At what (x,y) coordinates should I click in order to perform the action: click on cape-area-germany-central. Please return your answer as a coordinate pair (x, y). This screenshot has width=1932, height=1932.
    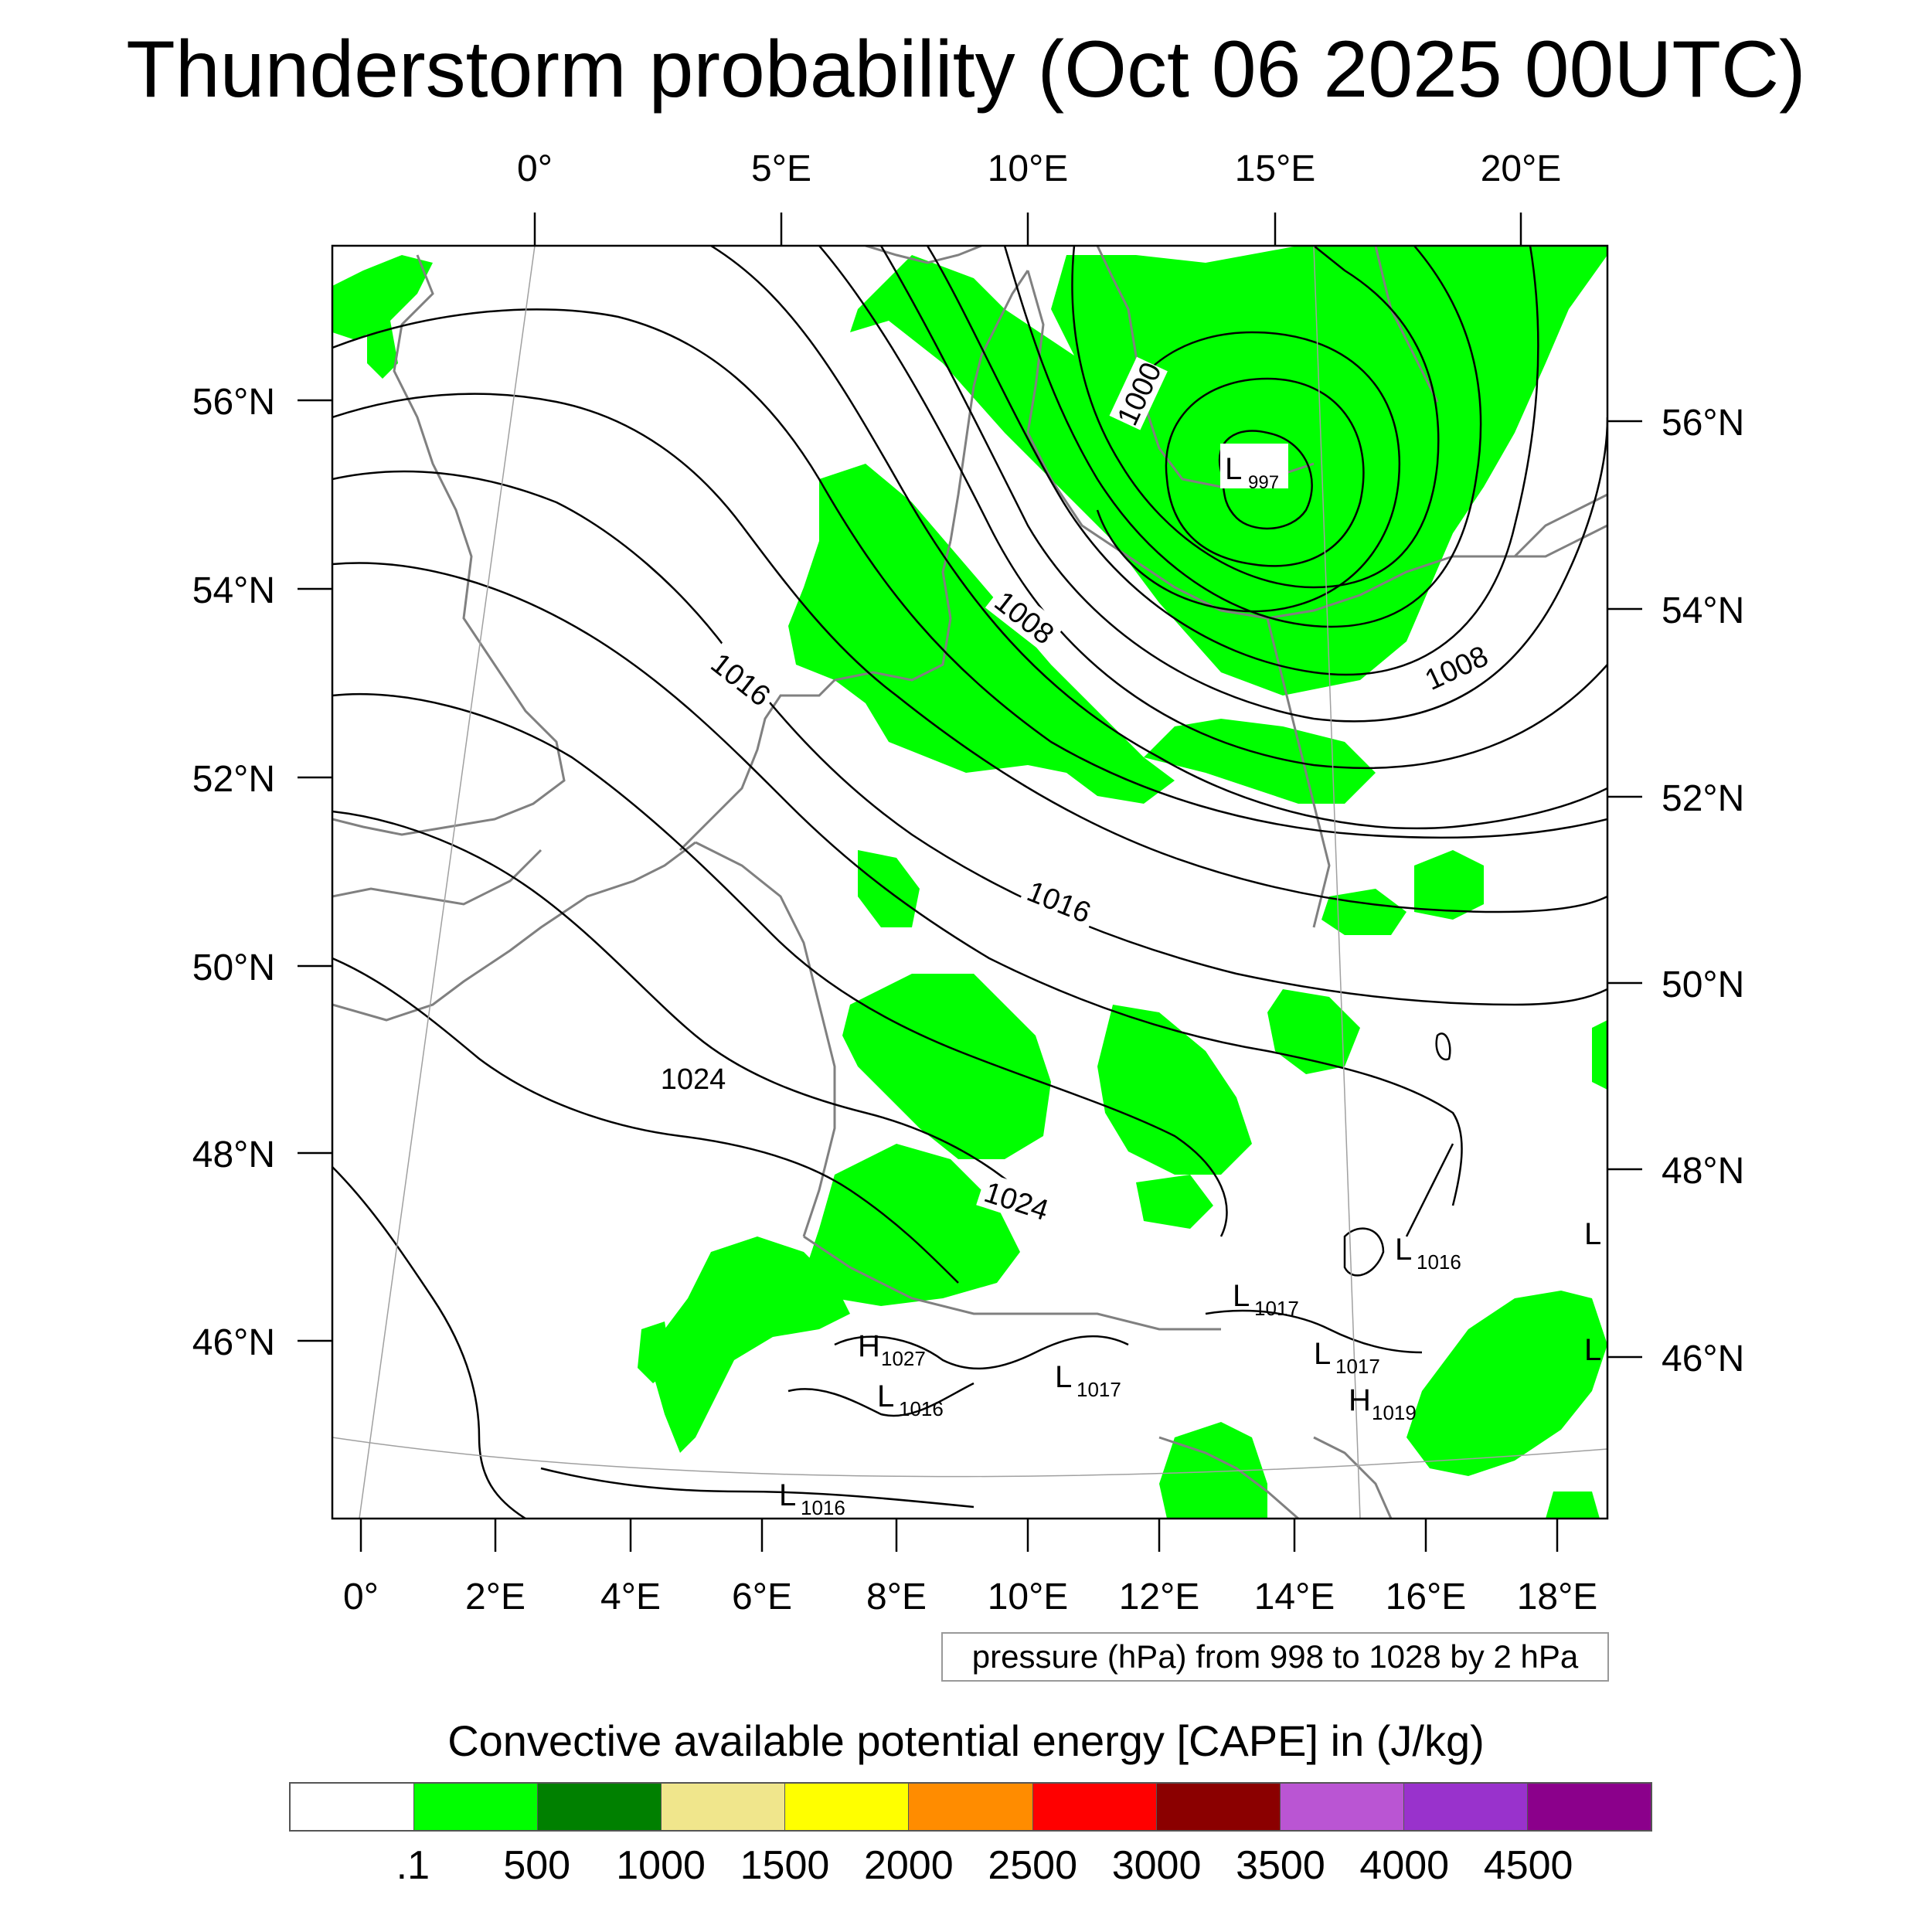
    Looking at the image, I should click on (947, 1066).